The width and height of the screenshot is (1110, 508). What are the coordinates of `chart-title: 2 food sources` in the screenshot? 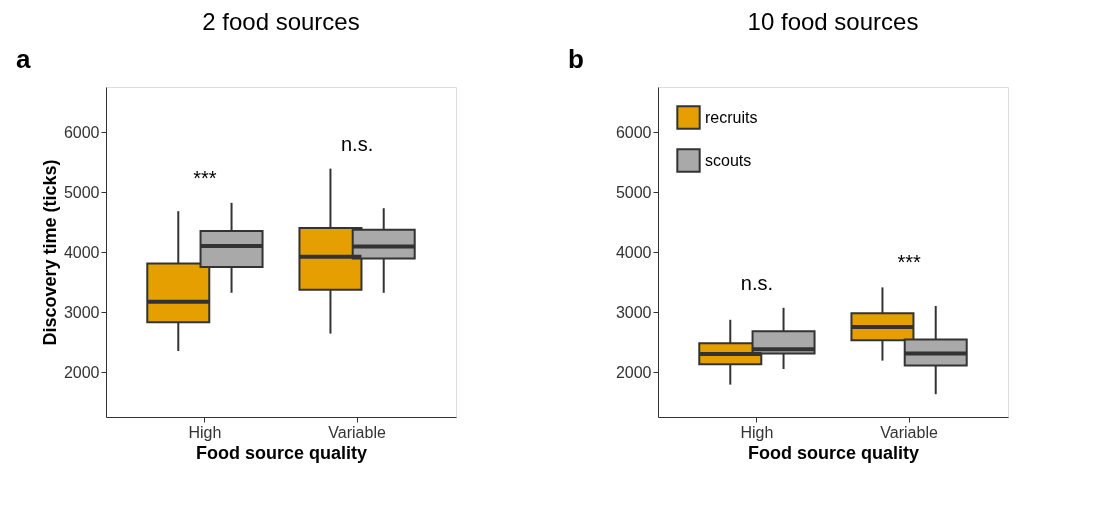 It's located at (281, 21).